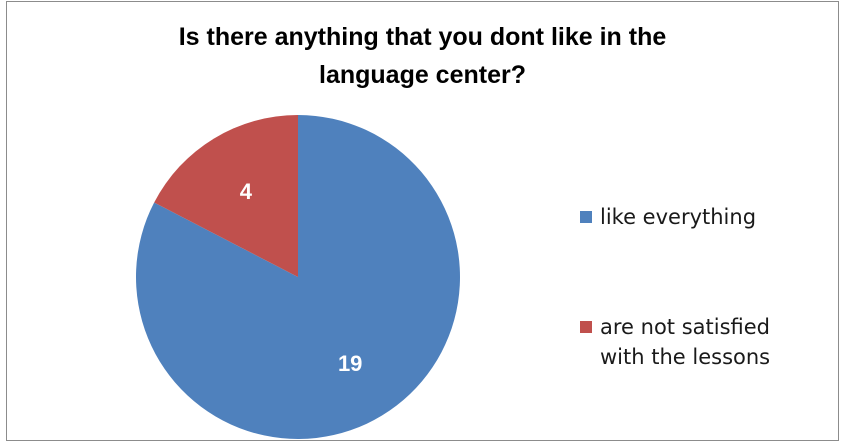 This screenshot has height=441, width=845. I want to click on legend-swatch-not-satisfied, so click(586, 327).